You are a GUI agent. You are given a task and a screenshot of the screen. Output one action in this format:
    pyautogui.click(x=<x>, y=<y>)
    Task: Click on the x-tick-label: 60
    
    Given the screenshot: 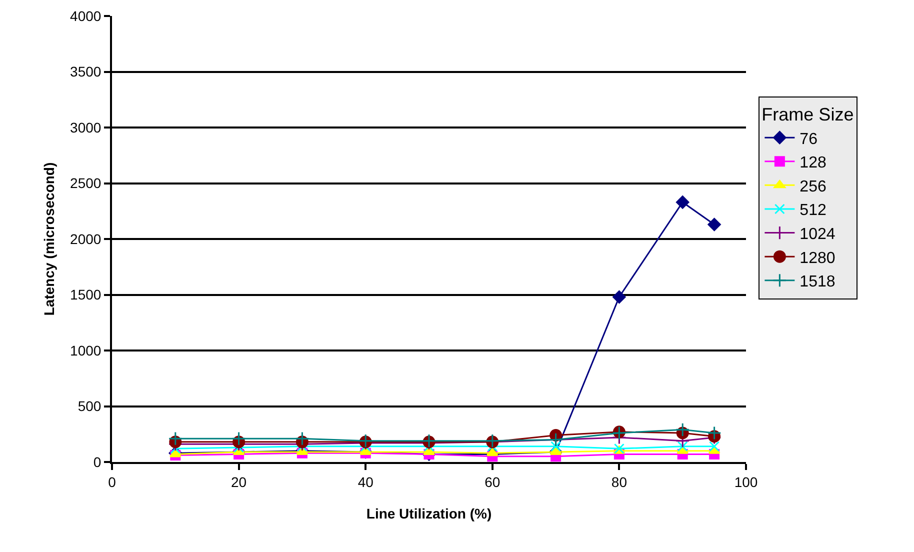 What is the action you would take?
    pyautogui.click(x=492, y=482)
    